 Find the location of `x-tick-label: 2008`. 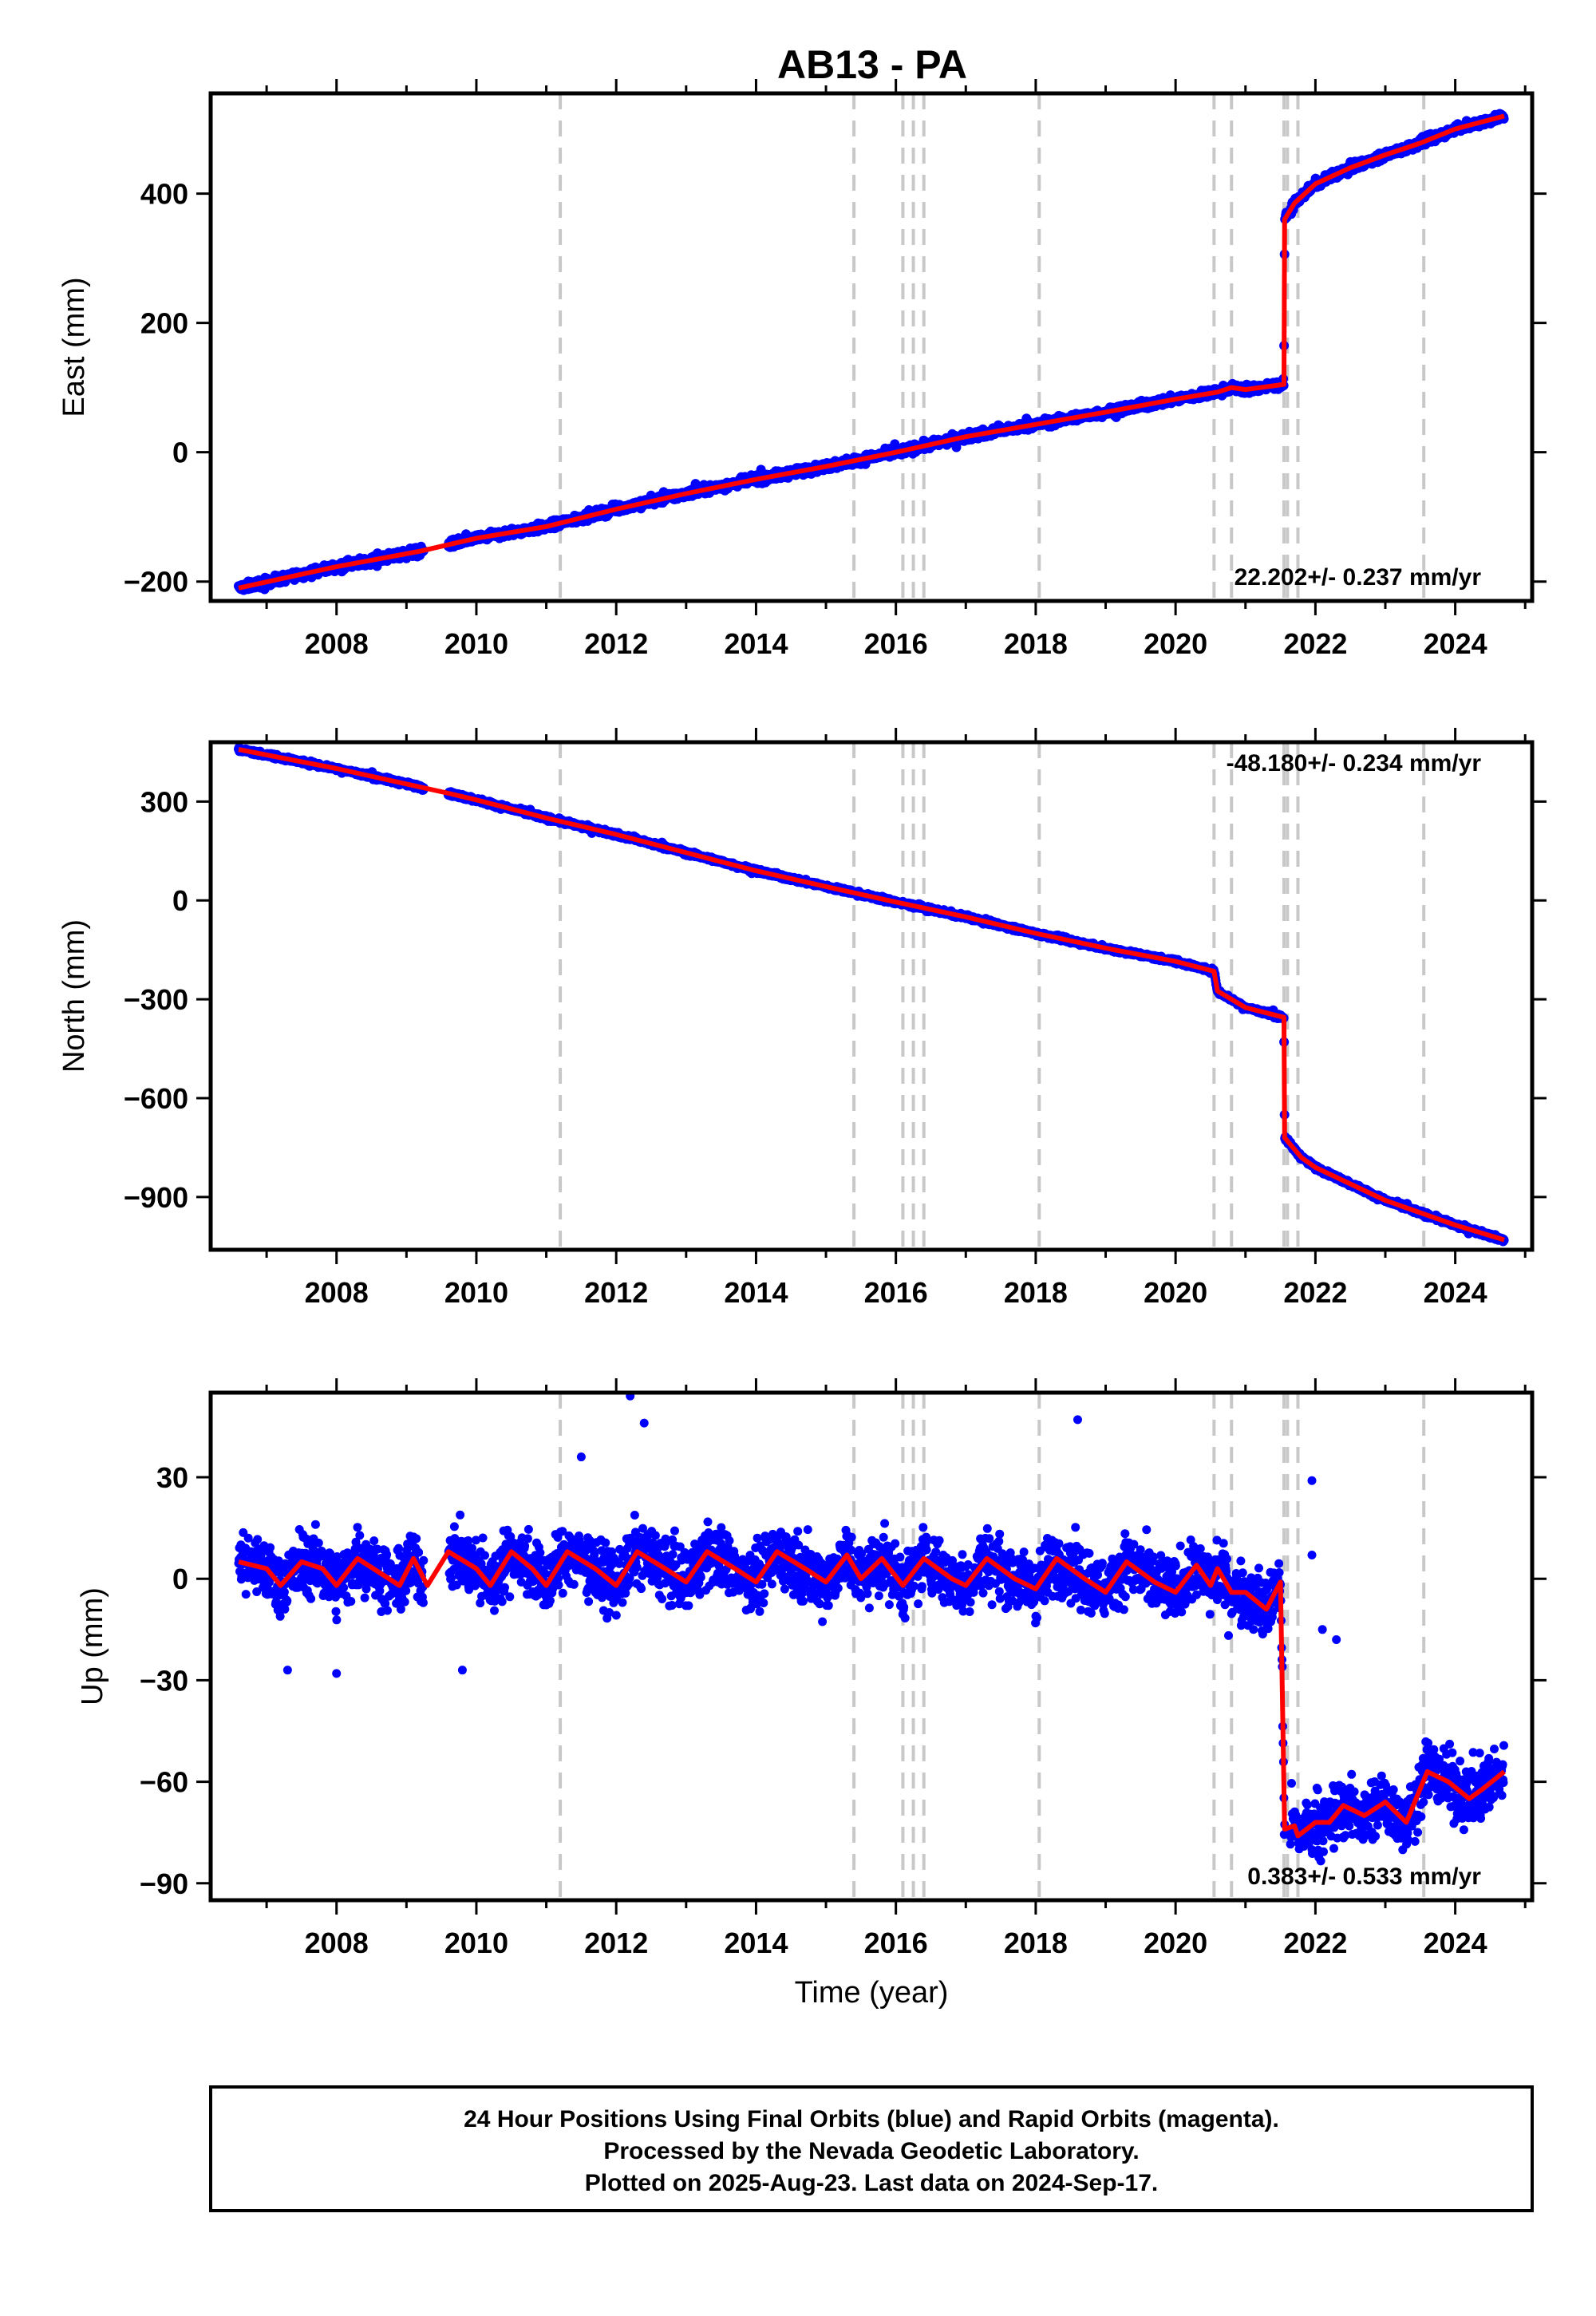

x-tick-label: 2008 is located at coordinates (337, 643).